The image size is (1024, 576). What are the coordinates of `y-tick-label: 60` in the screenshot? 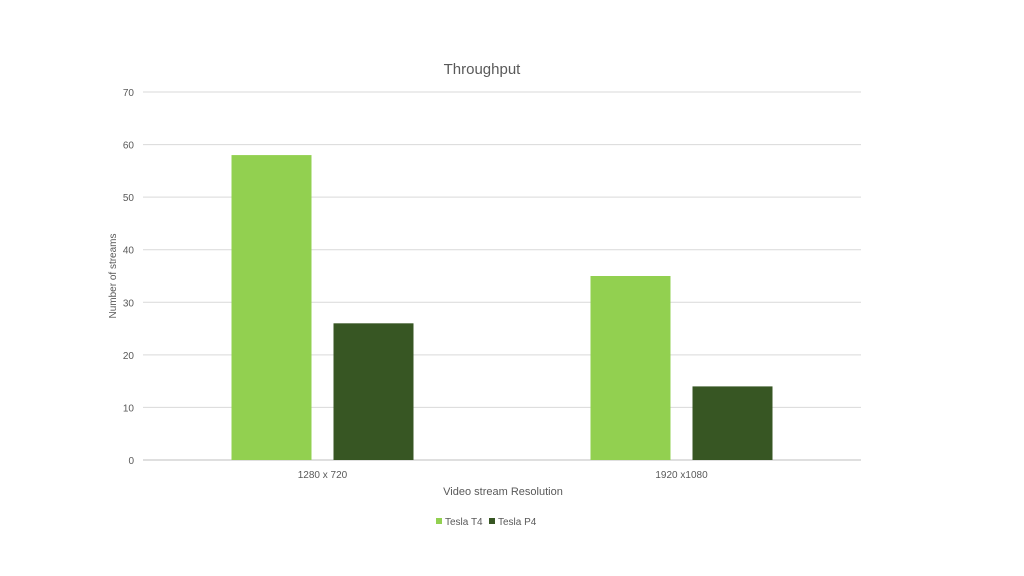 It's located at (129, 146).